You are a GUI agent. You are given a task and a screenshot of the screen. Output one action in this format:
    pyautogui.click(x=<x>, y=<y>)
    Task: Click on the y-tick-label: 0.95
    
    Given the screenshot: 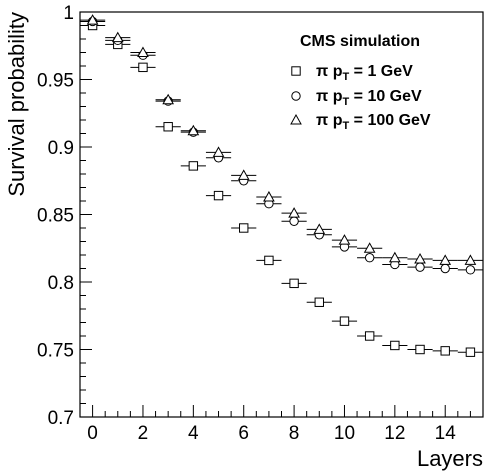 What is the action you would take?
    pyautogui.click(x=55, y=81)
    